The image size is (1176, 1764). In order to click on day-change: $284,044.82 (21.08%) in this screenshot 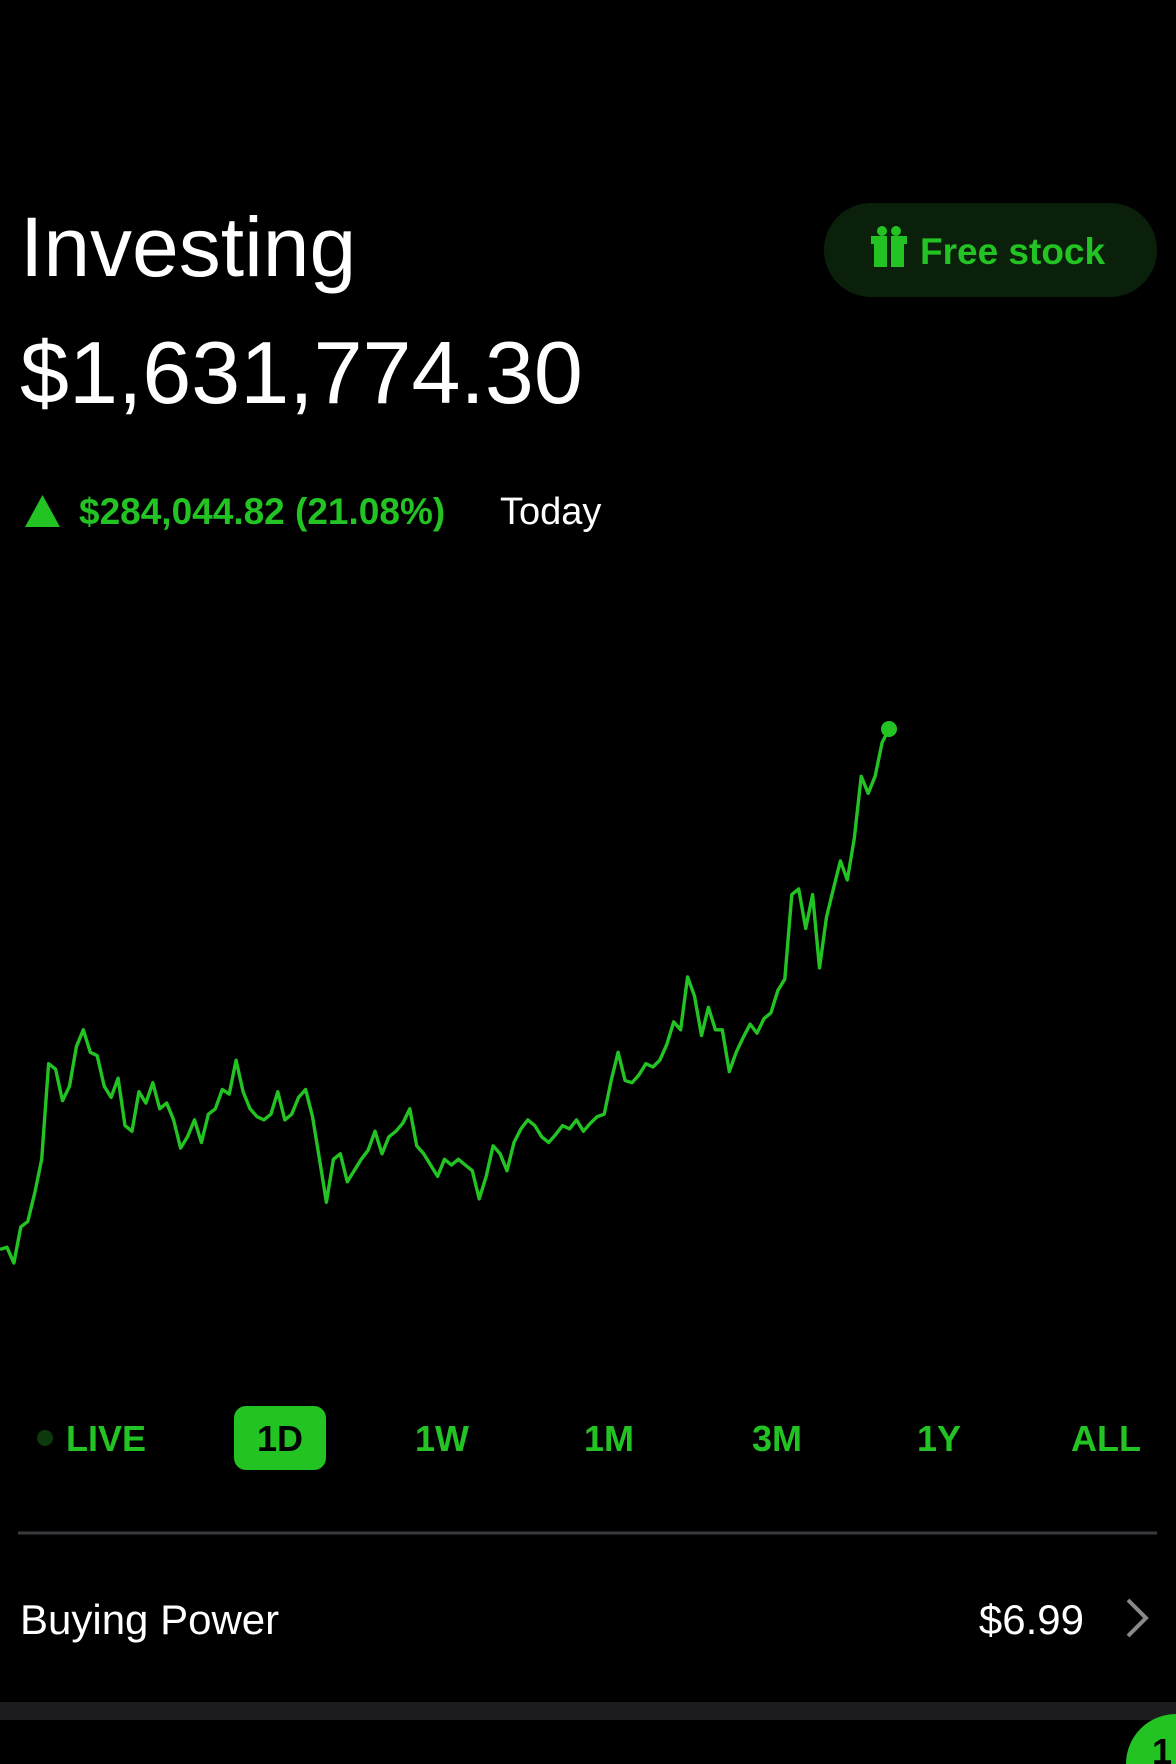, I will do `click(262, 511)`.